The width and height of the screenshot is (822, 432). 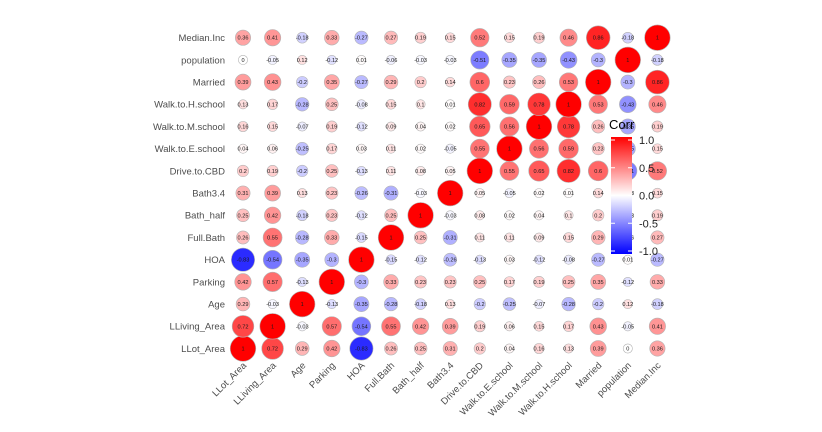 What do you see at coordinates (546, 389) in the screenshot?
I see `x-tick-walk-to-h-school: Walk.to.H.school` at bounding box center [546, 389].